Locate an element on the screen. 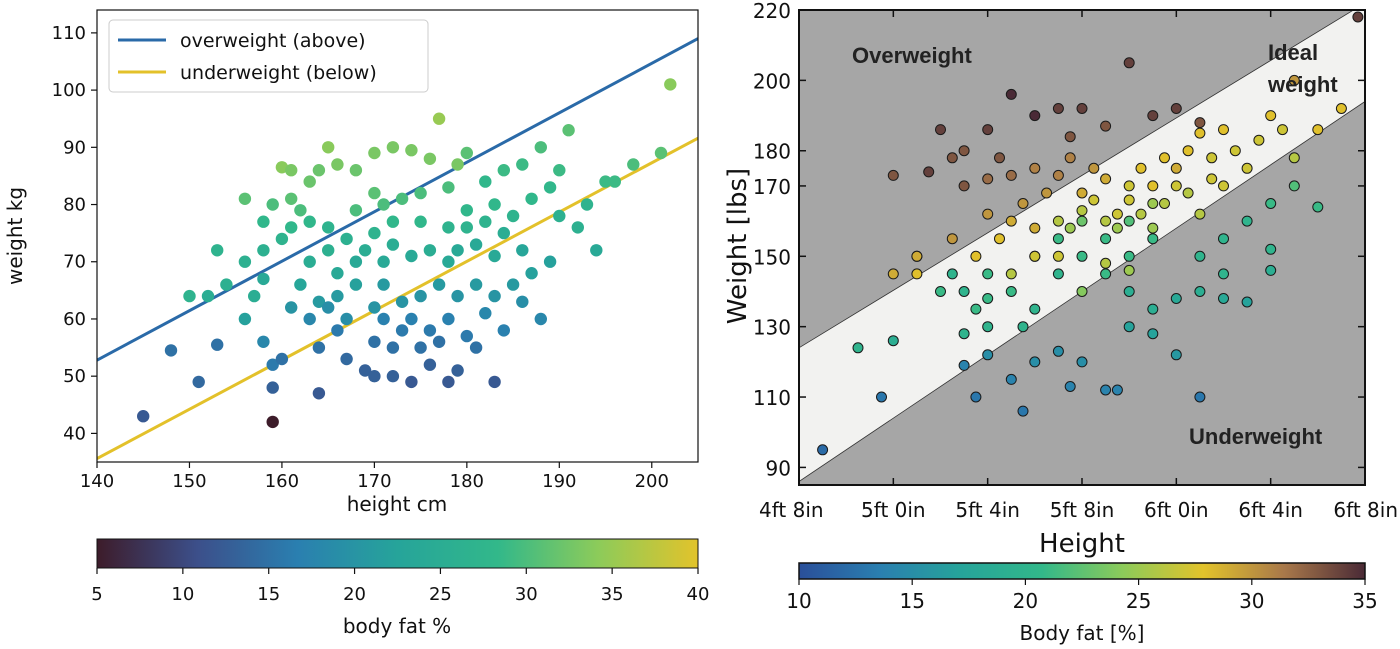 The image size is (1400, 649). left-y-tick-label: 60 is located at coordinates (74, 319).